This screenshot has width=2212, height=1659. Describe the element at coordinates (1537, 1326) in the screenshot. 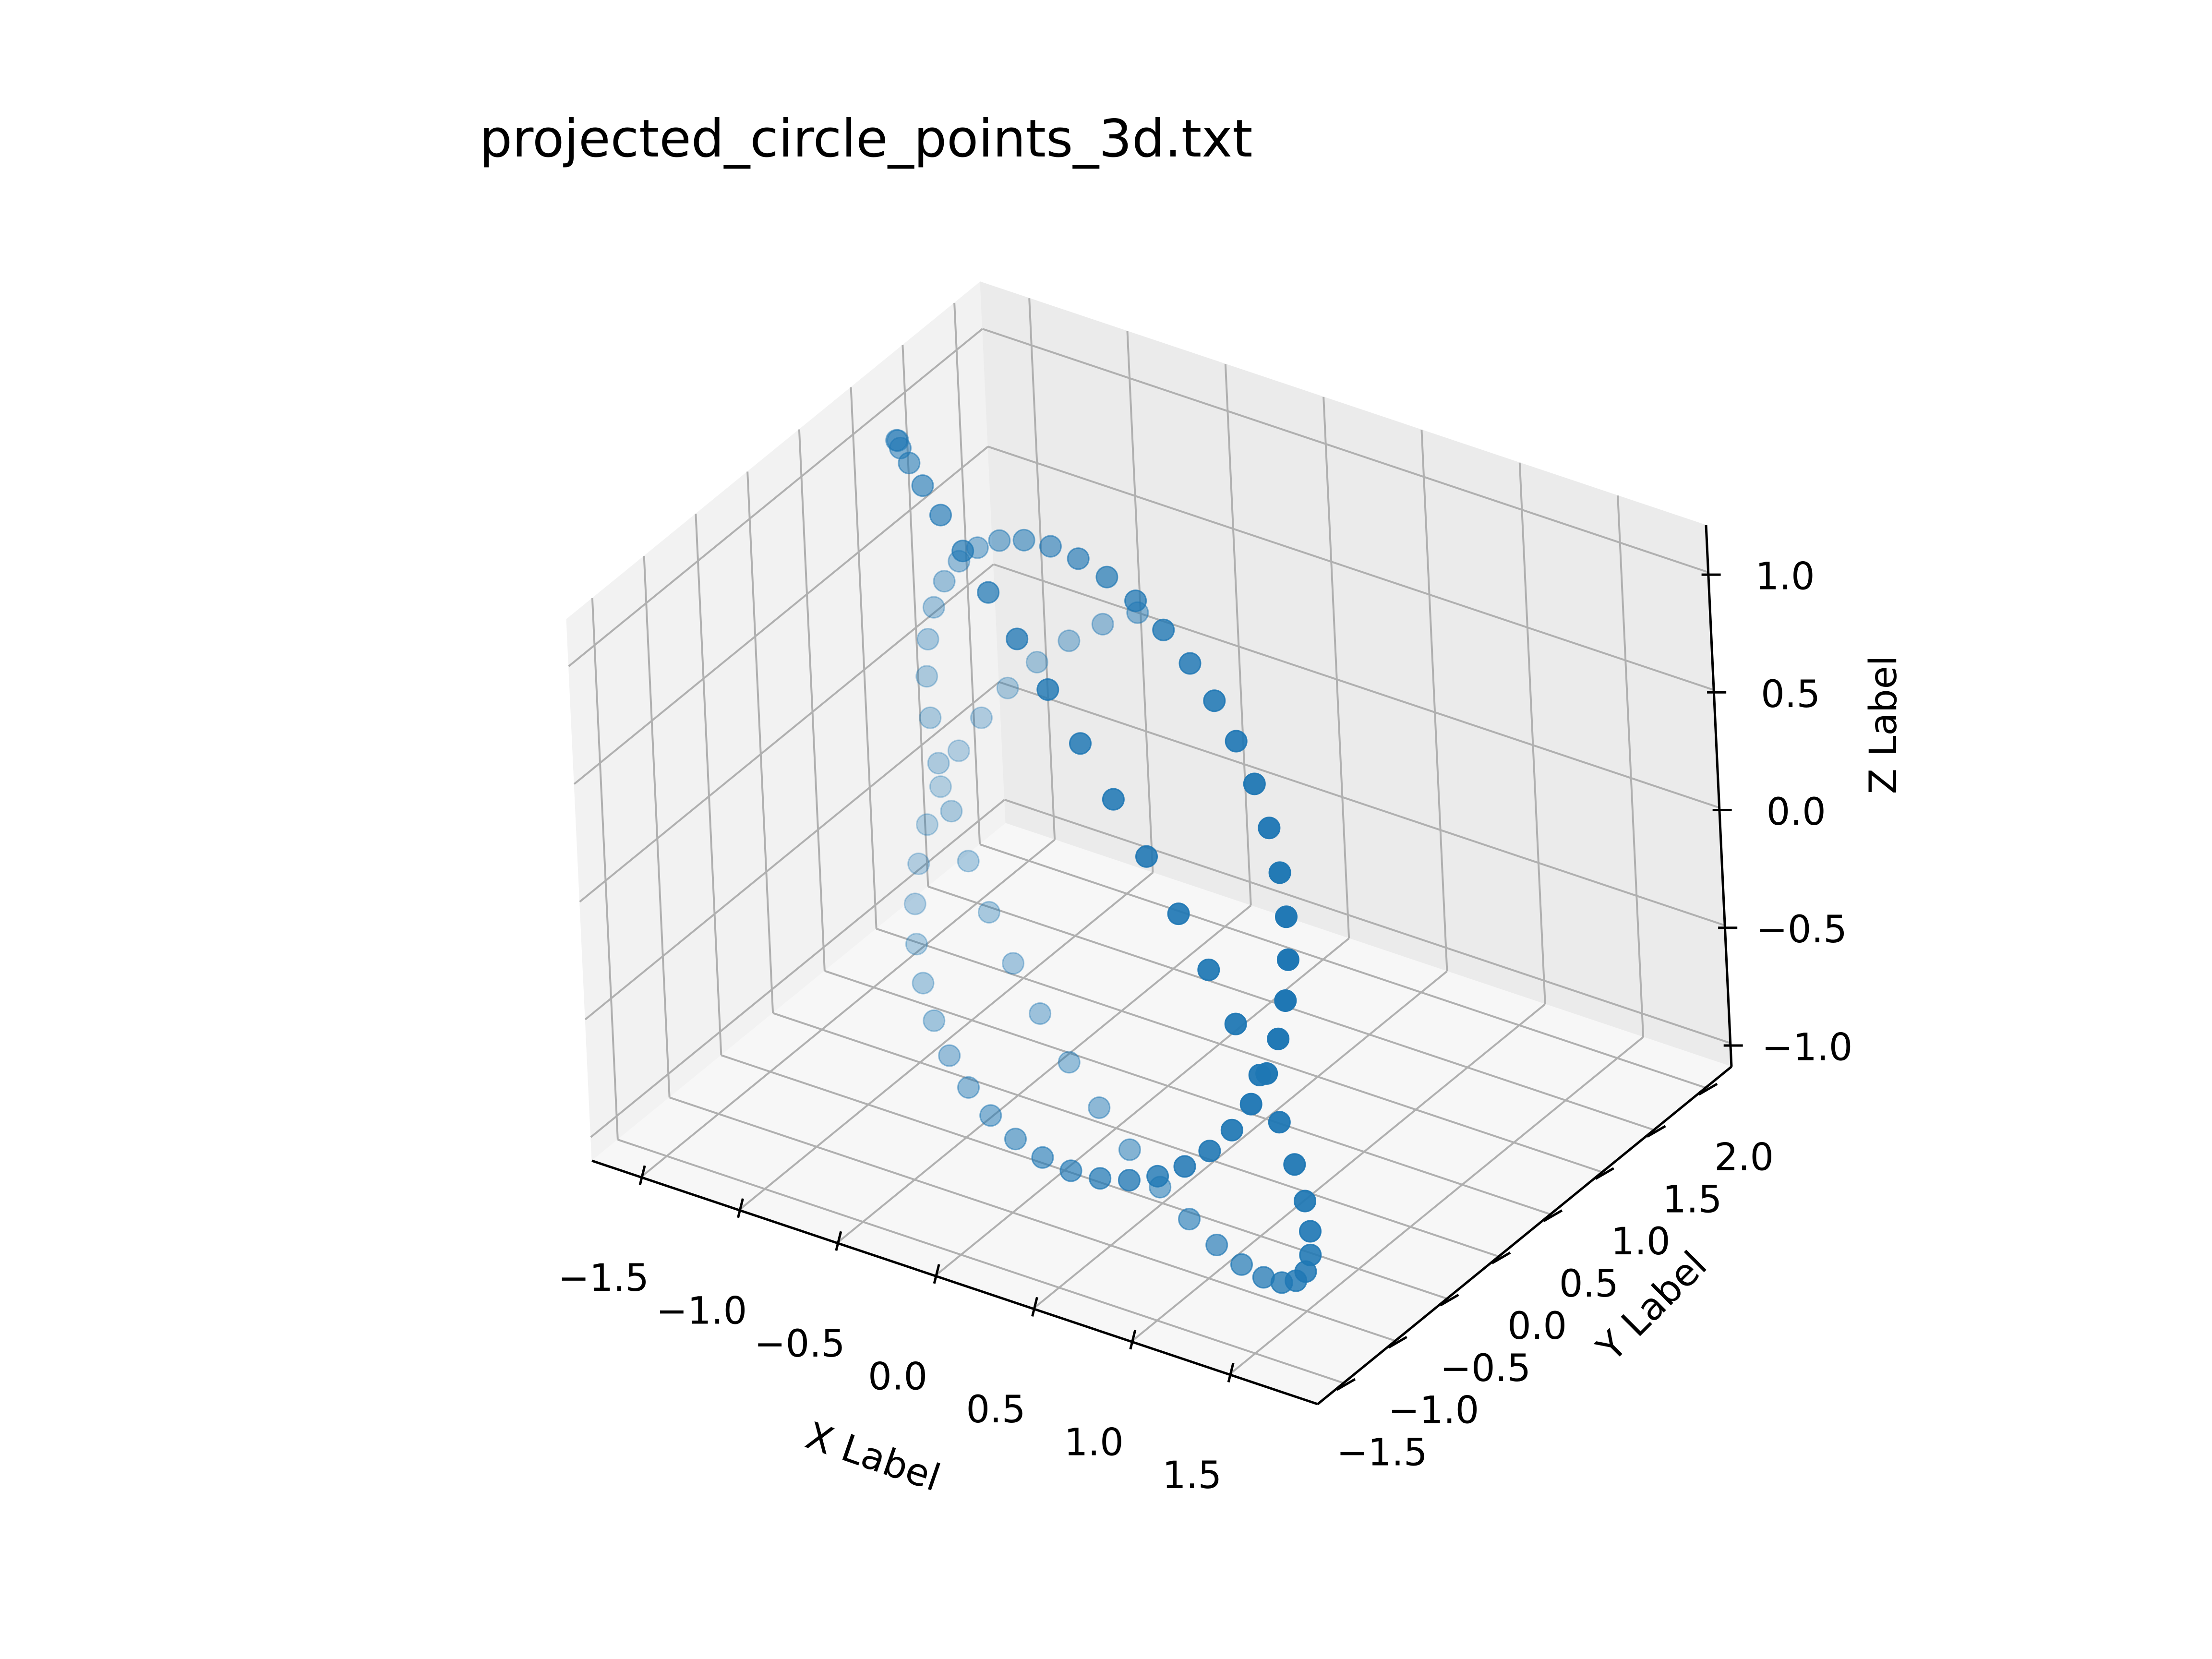

I see `y-tick-label: 0.0` at that location.